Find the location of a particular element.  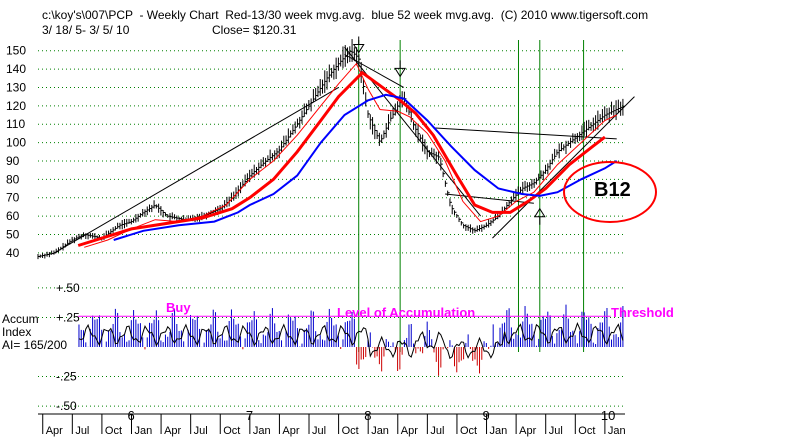

signal-arrows is located at coordinates (449, 130).